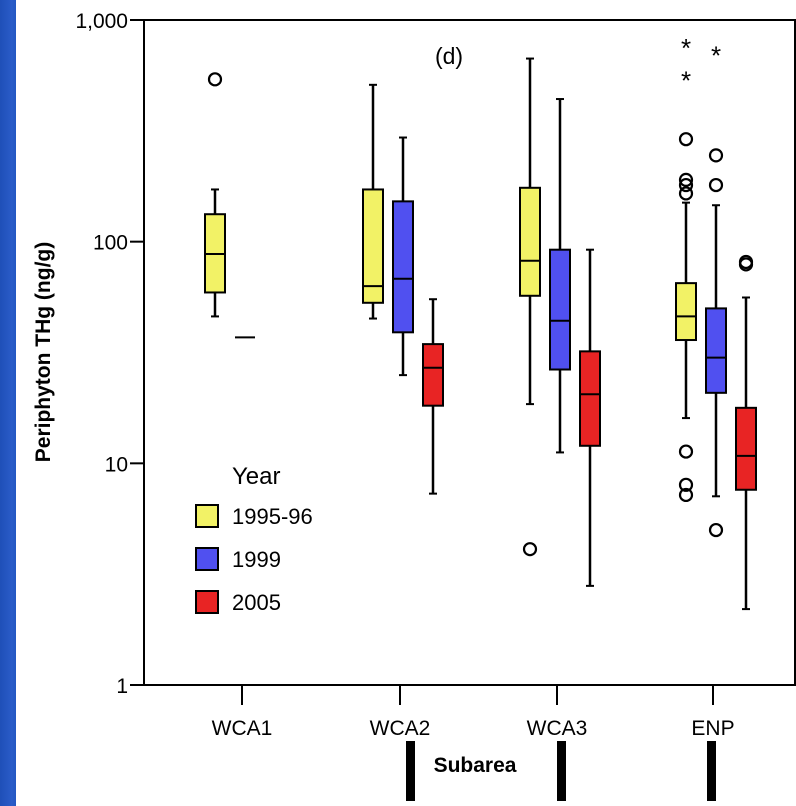 The width and height of the screenshot is (796, 806). I want to click on legend: Year 1995-96 1999 2005, so click(254, 539).